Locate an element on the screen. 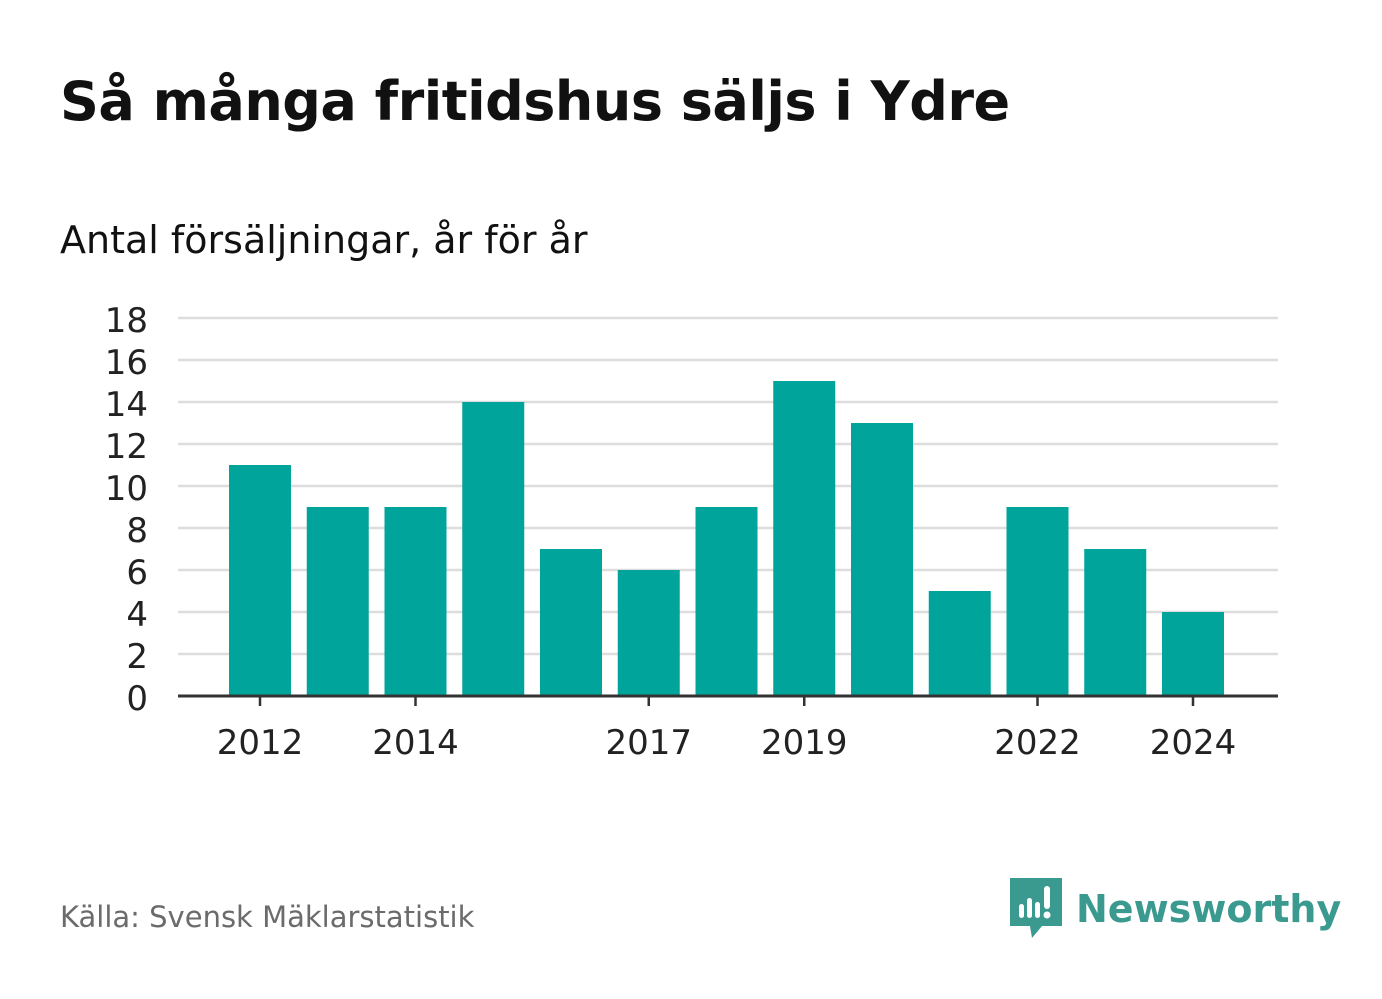  x-tick-label: 2019 is located at coordinates (804, 743).